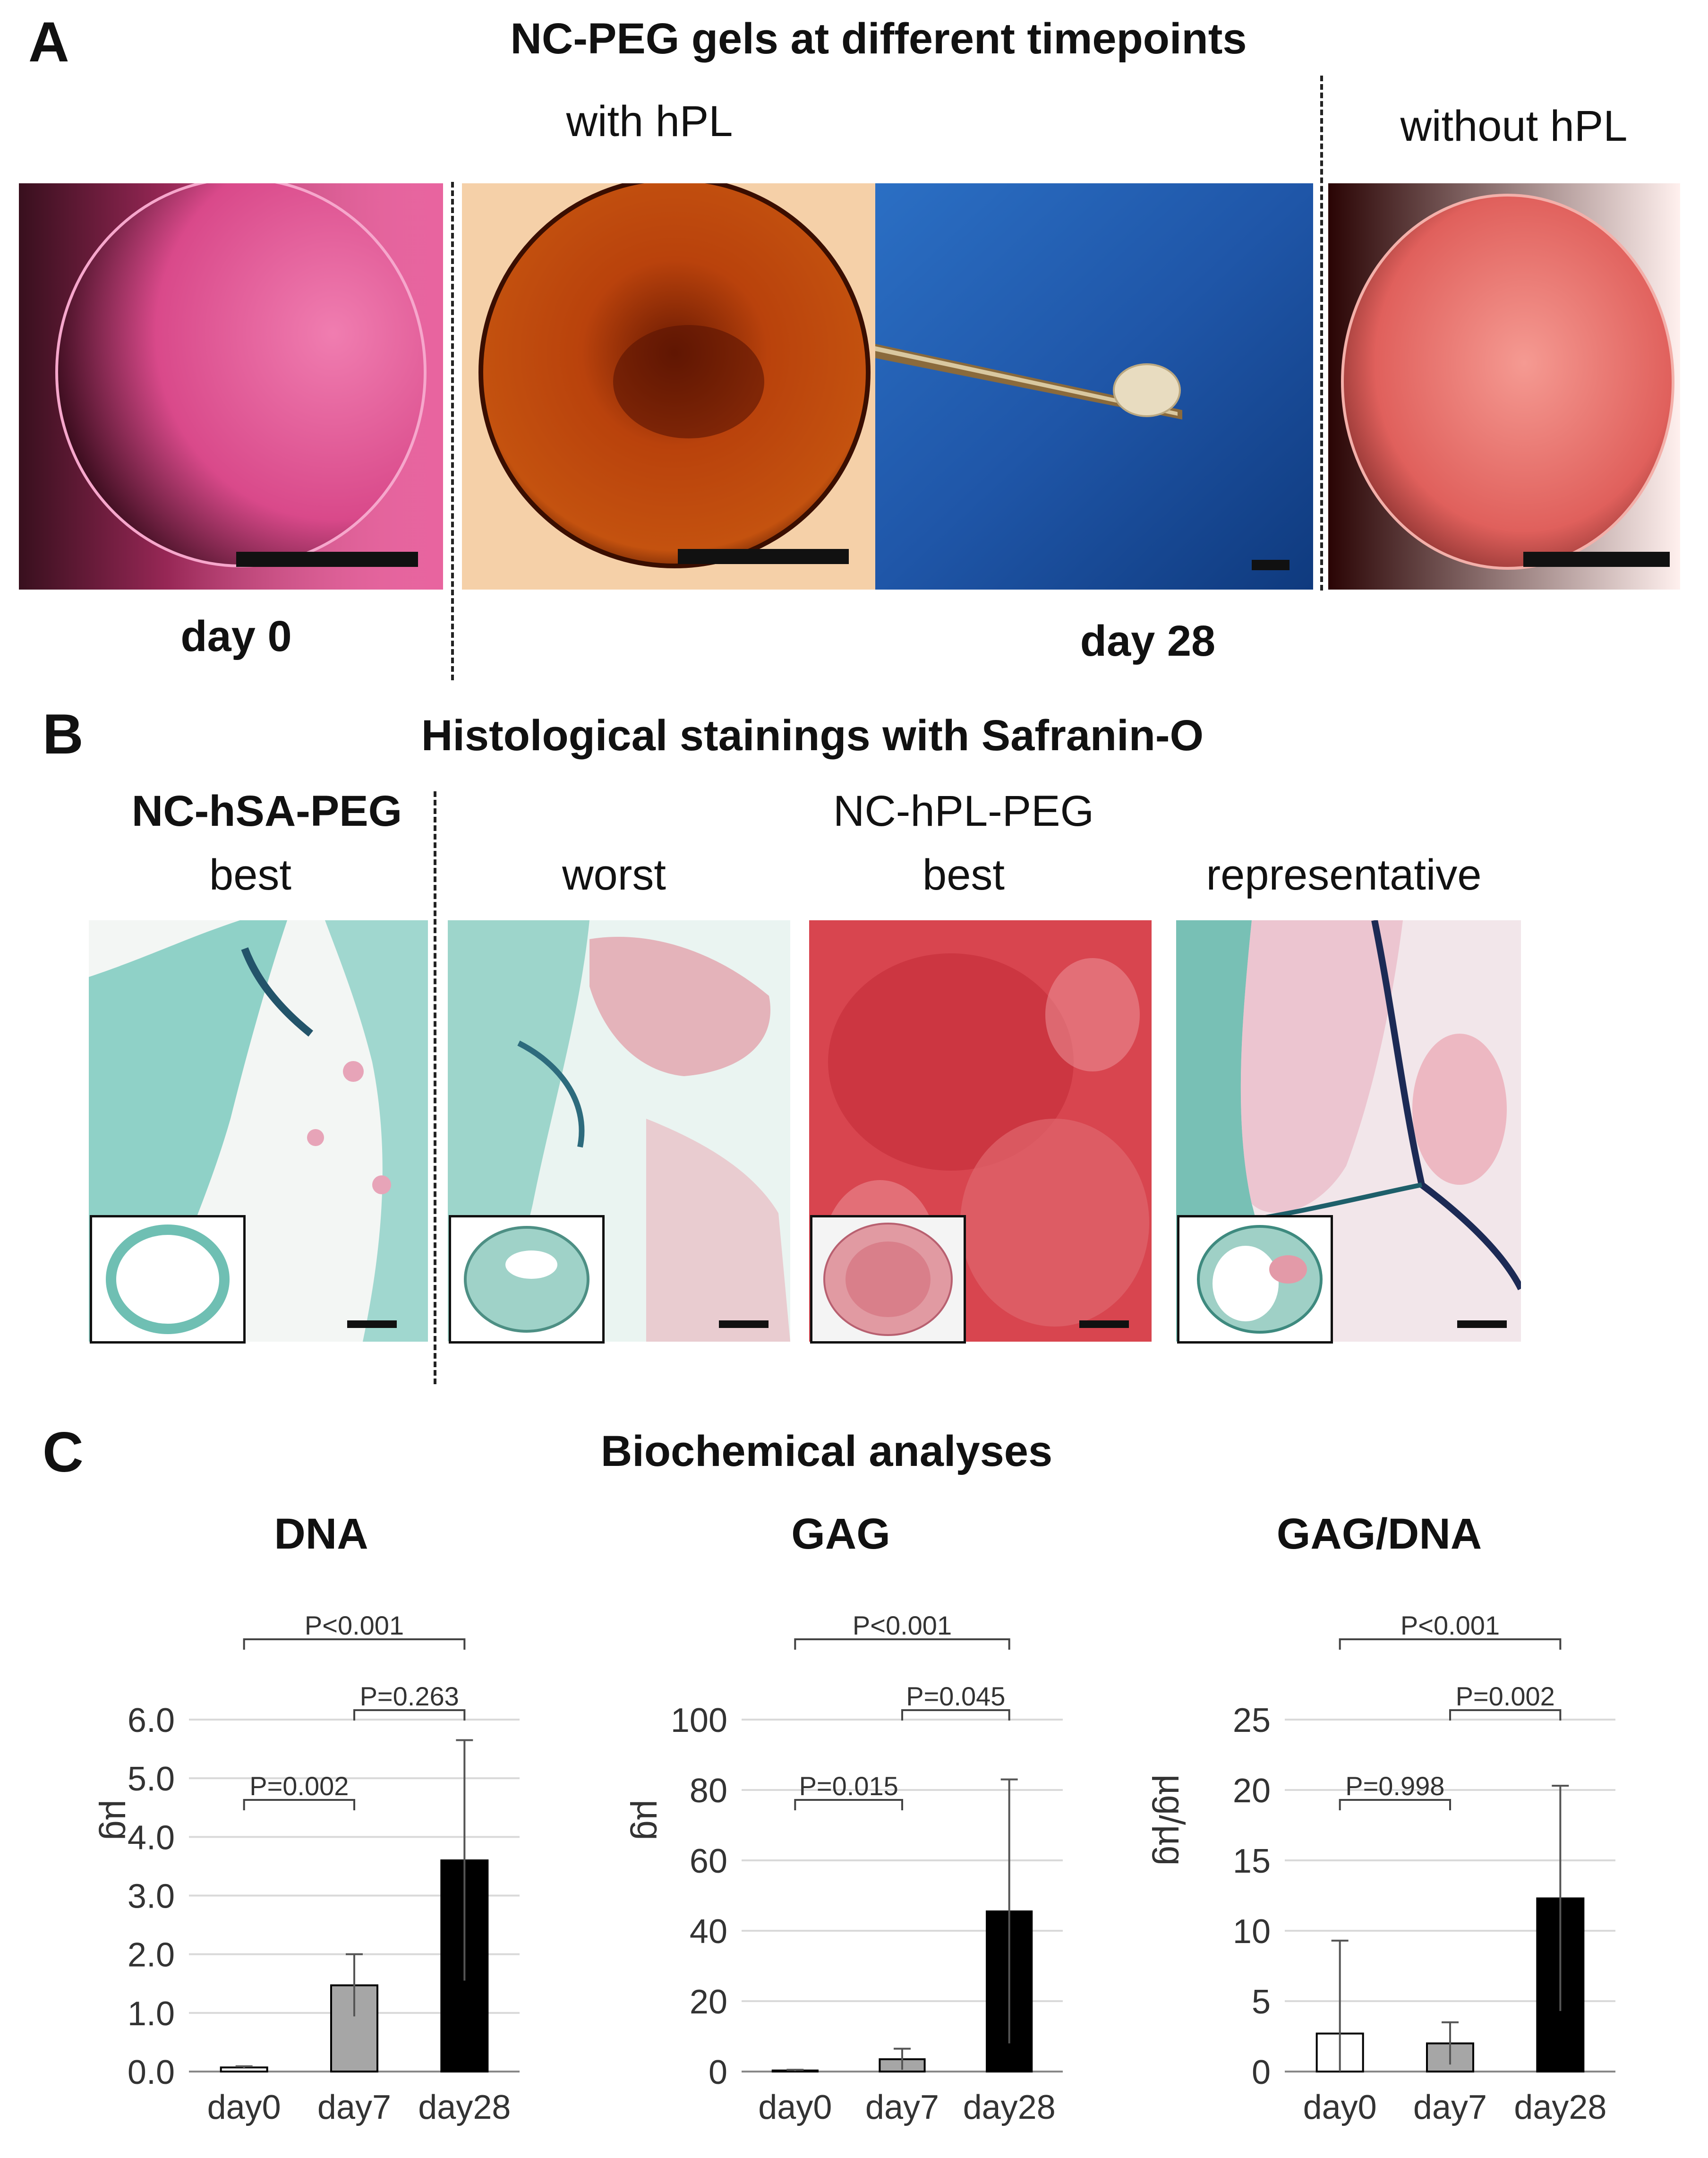  What do you see at coordinates (236, 636) in the screenshot?
I see `day0-label: day 0` at bounding box center [236, 636].